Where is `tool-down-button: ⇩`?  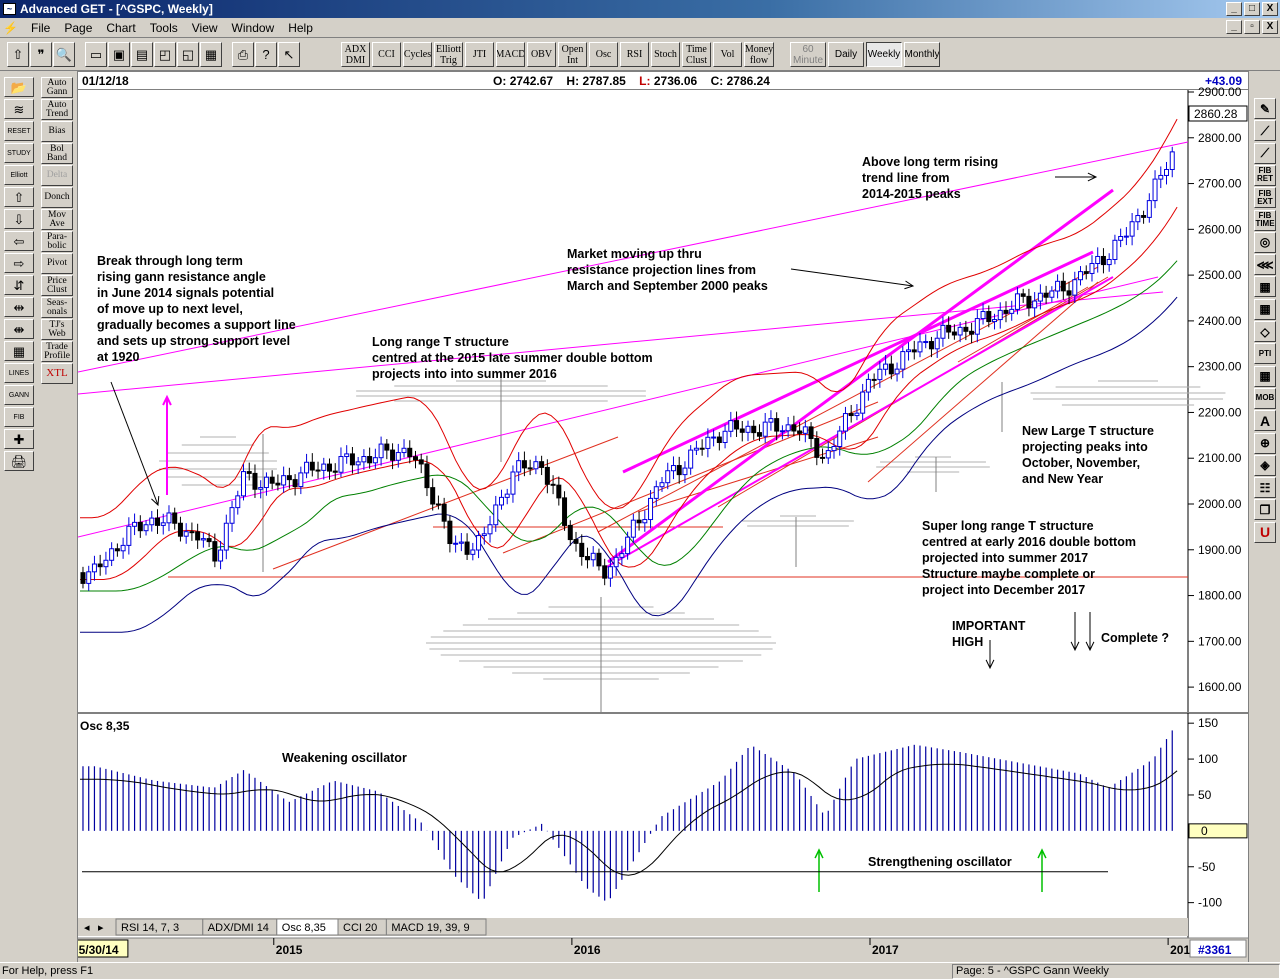 tool-down-button: ⇩ is located at coordinates (19, 219).